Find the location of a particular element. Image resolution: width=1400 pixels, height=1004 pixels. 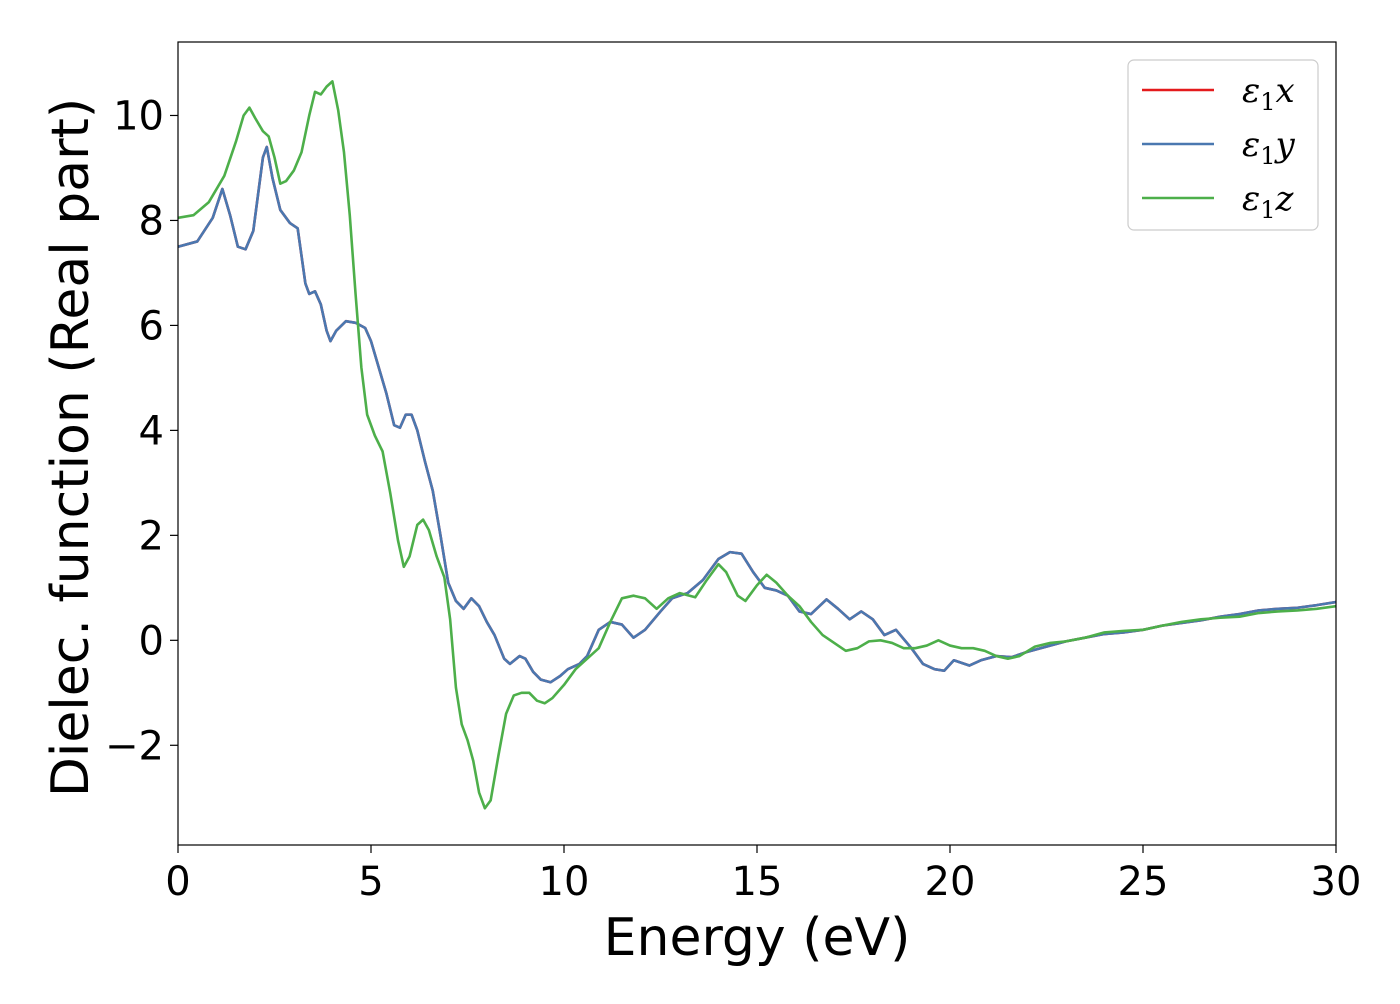

x-tick-label: 20 is located at coordinates (950, 882).